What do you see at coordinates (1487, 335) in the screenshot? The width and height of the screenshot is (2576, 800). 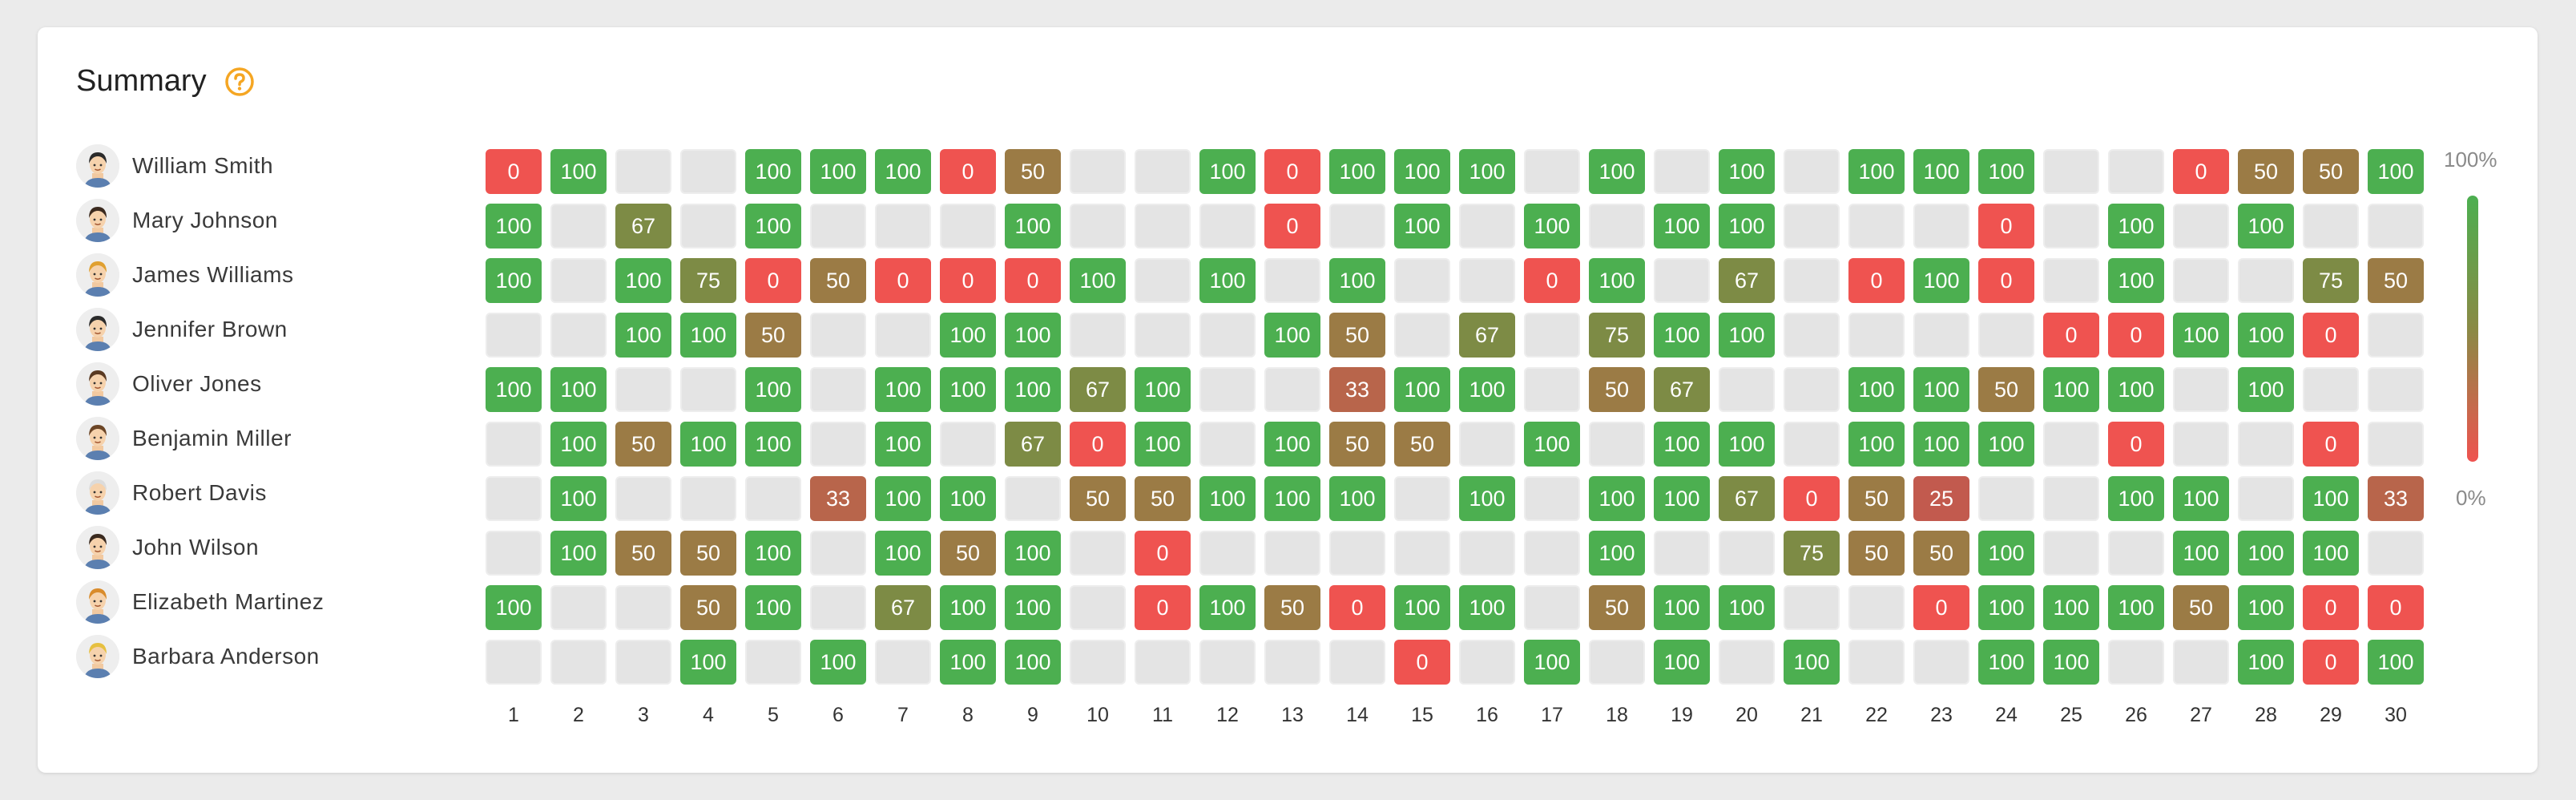 I see `heatmap-cell: 67` at bounding box center [1487, 335].